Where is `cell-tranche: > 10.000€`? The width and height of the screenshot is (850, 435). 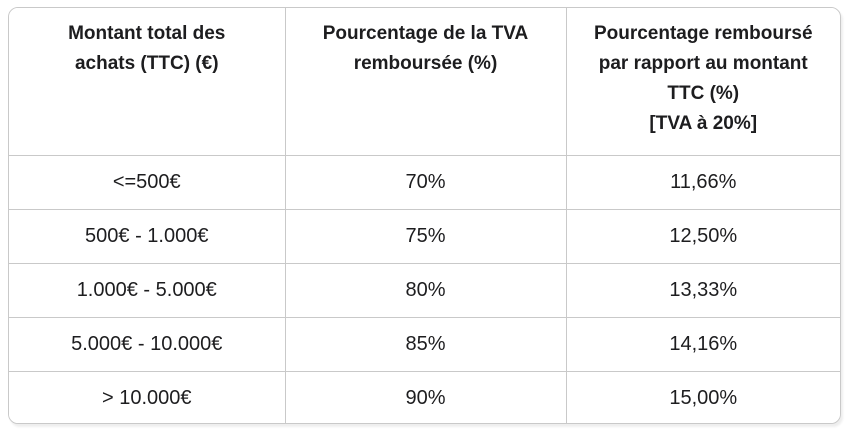
cell-tranche: > 10.000€ is located at coordinates (147, 397).